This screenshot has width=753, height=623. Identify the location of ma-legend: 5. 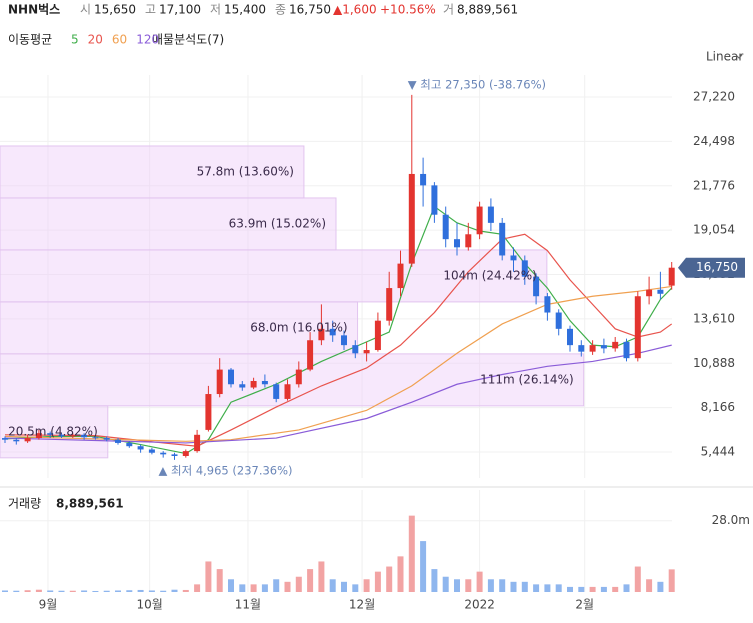
(75, 40).